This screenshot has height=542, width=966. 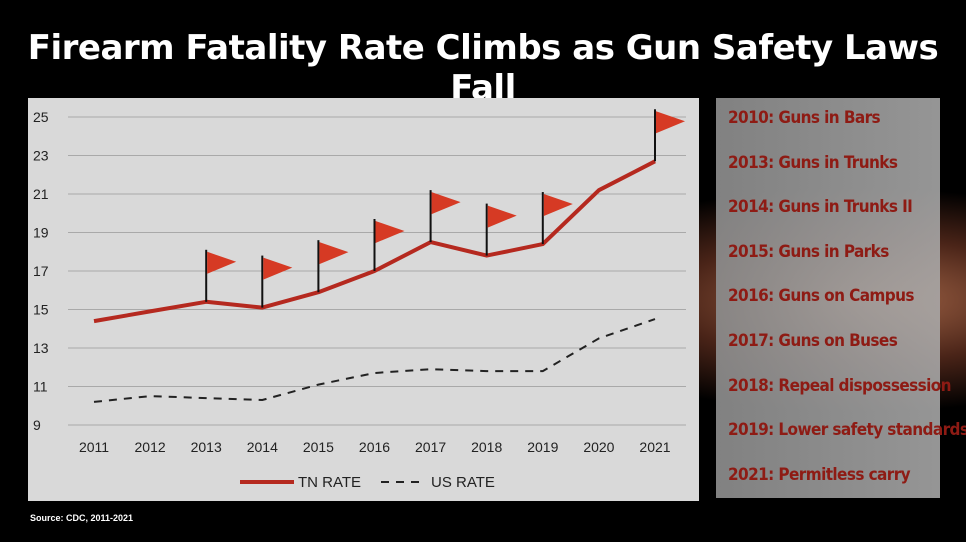 What do you see at coordinates (654, 447) in the screenshot?
I see `x-tick-label: 2021` at bounding box center [654, 447].